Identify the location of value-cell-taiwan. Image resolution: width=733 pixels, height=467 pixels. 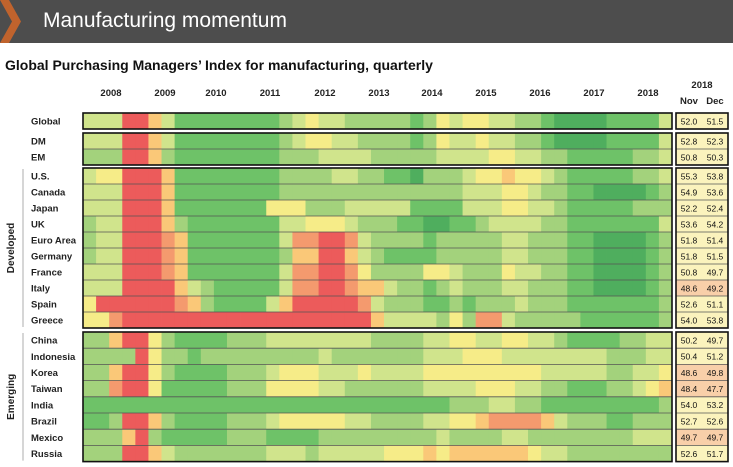
(702, 388).